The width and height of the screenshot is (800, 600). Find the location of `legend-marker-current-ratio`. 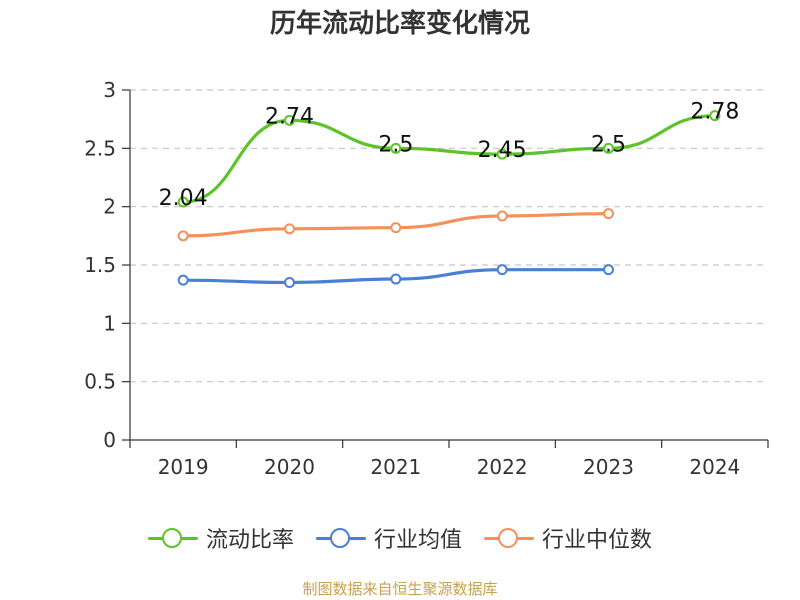

legend-marker-current-ratio is located at coordinates (172, 538).